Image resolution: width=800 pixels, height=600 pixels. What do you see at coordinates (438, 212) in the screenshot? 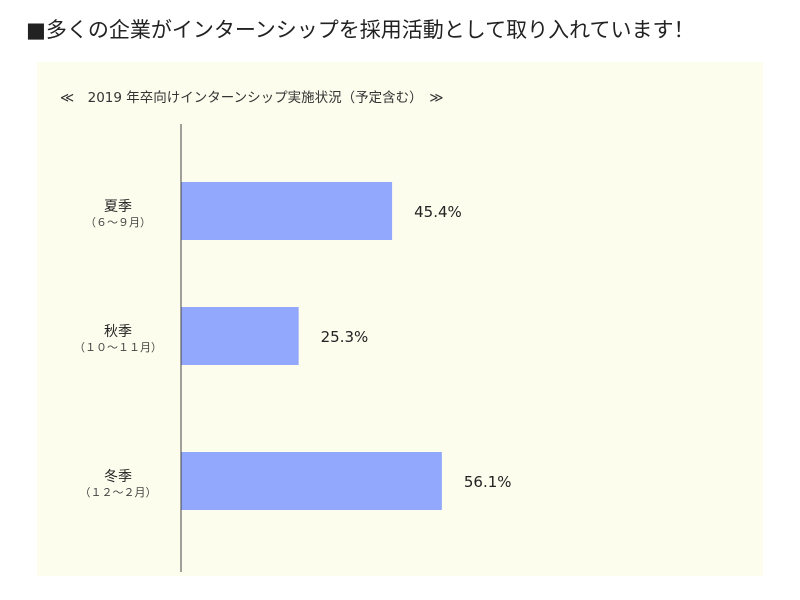
I see `value-label-1: 45.4%` at bounding box center [438, 212].